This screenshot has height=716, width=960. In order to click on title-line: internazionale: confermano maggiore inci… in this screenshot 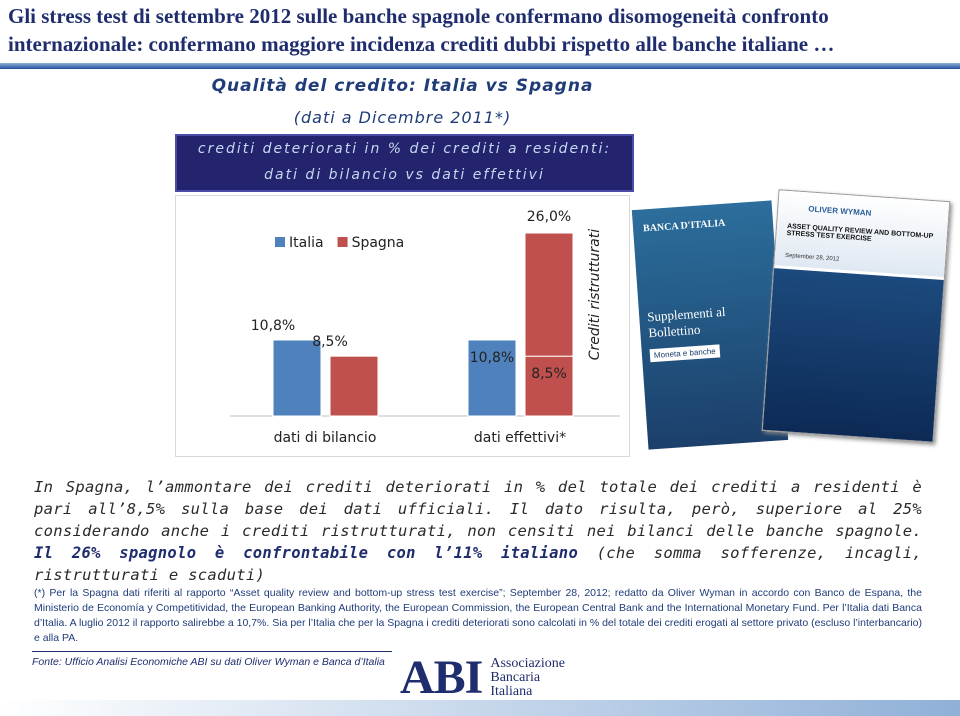, I will do `click(421, 44)`.